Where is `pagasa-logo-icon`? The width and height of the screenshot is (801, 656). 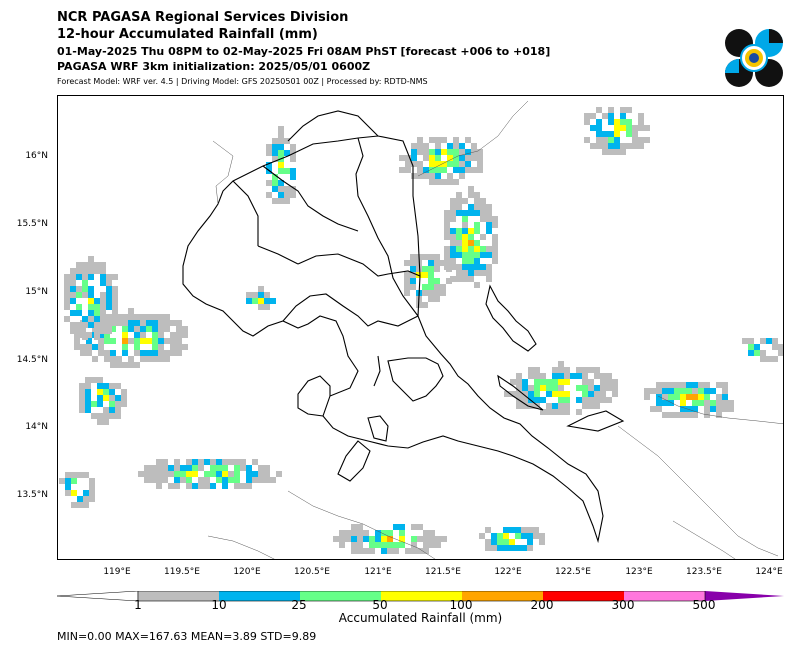 pagasa-logo-icon is located at coordinates (754, 58).